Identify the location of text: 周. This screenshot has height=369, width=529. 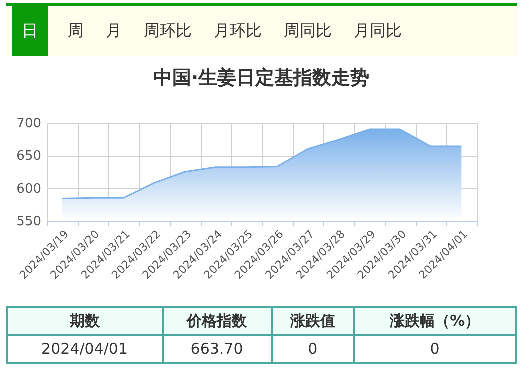
(76, 31).